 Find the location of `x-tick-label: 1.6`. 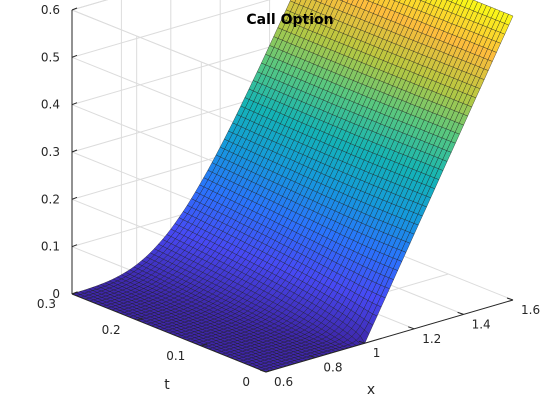

x-tick-label: 1.6 is located at coordinates (530, 310).